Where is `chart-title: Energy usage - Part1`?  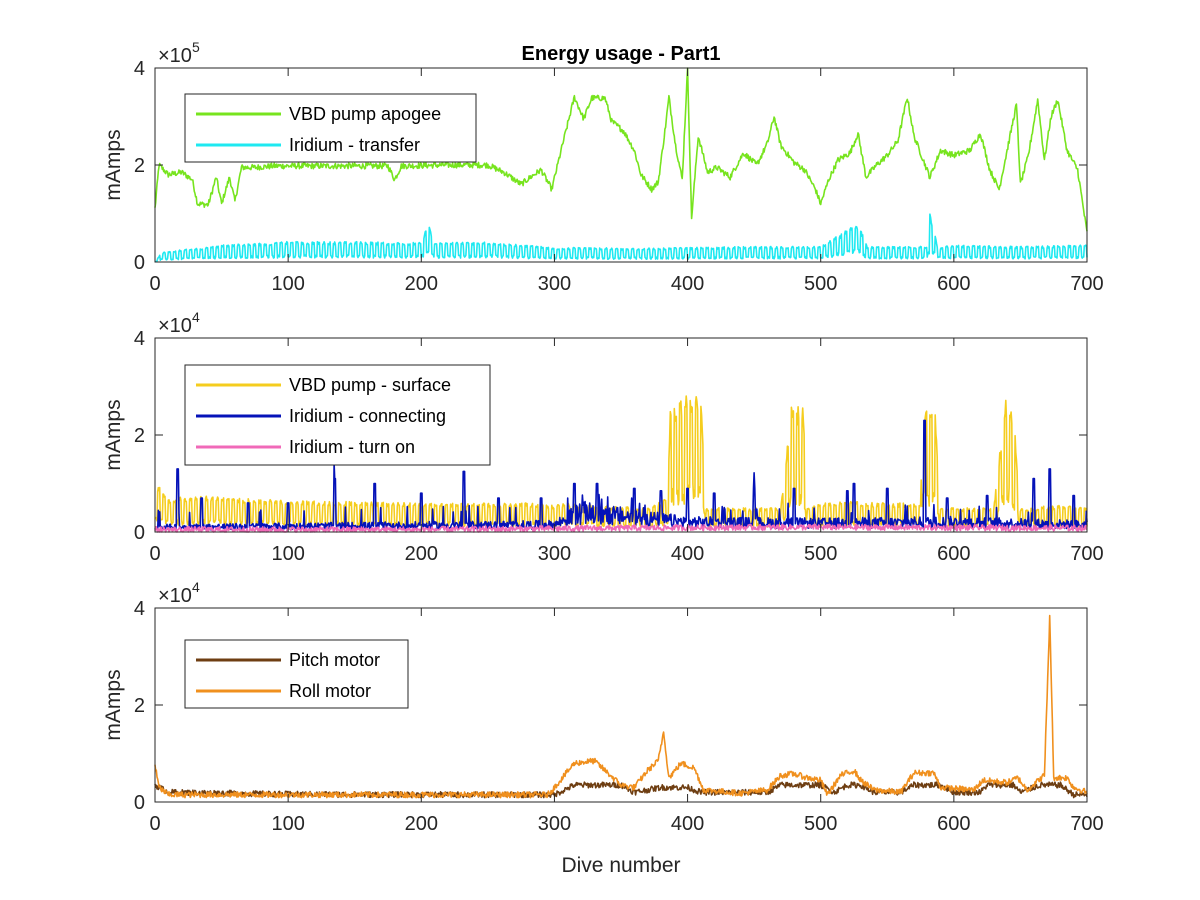
chart-title: Energy usage - Part1 is located at coordinates (621, 54).